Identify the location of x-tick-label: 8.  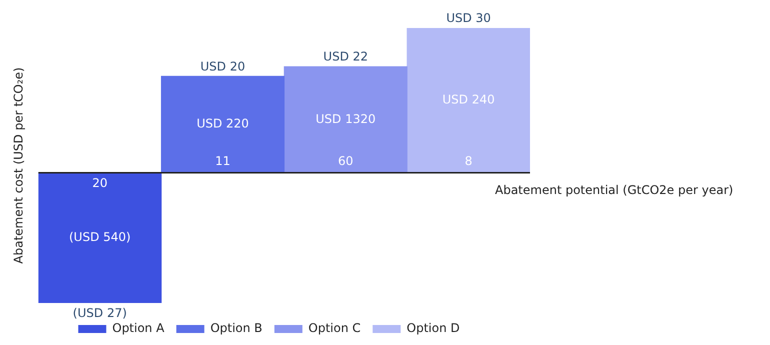
(468, 161).